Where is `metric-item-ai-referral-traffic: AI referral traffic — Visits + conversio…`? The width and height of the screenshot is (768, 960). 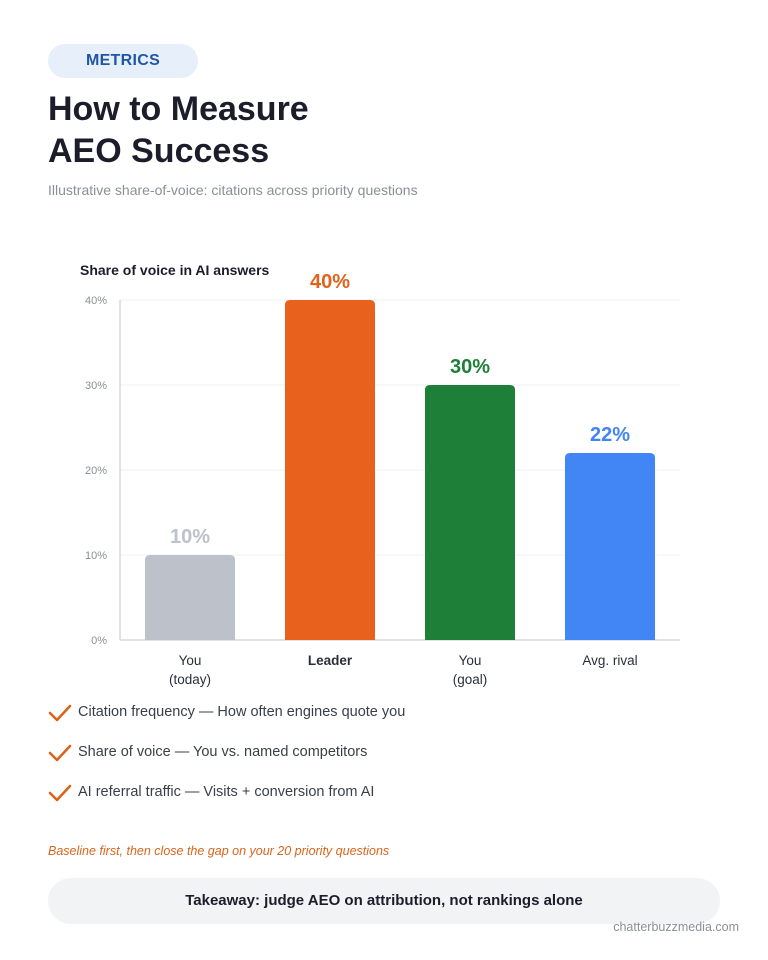
metric-item-ai-referral-traffic: AI referral traffic — Visits + conversio… is located at coordinates (226, 802).